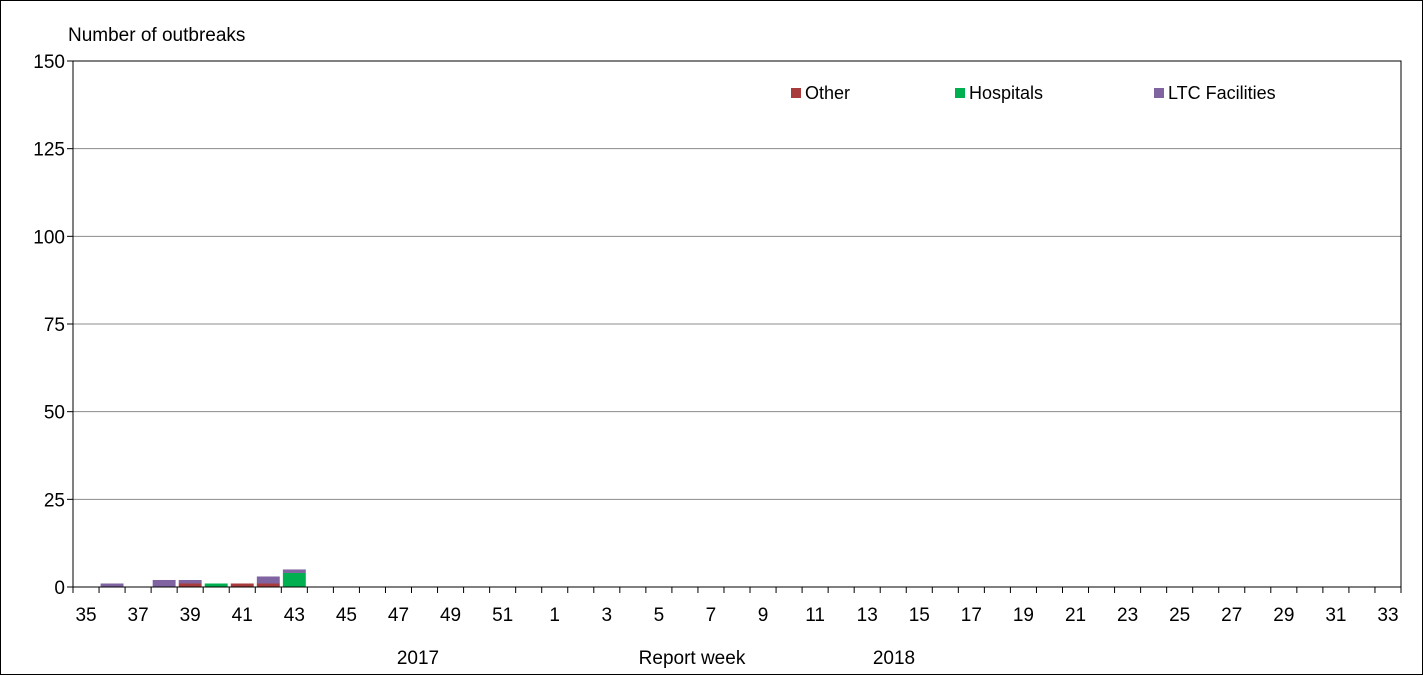  I want to click on y-tick-label: 125, so click(49, 150).